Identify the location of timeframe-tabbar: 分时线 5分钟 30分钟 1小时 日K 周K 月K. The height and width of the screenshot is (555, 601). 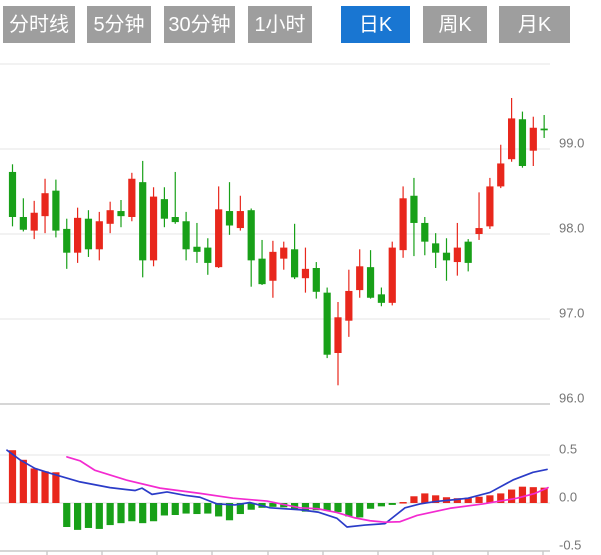
(300, 25).